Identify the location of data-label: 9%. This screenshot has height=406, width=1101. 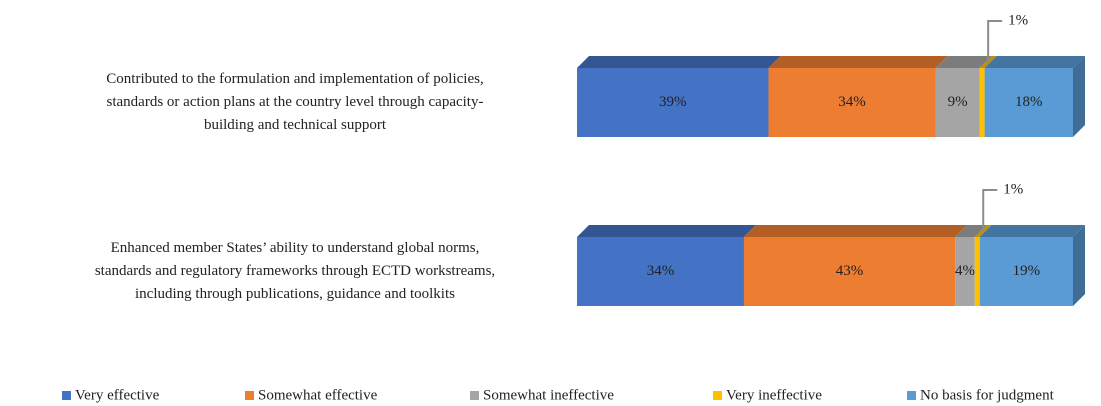
(958, 102).